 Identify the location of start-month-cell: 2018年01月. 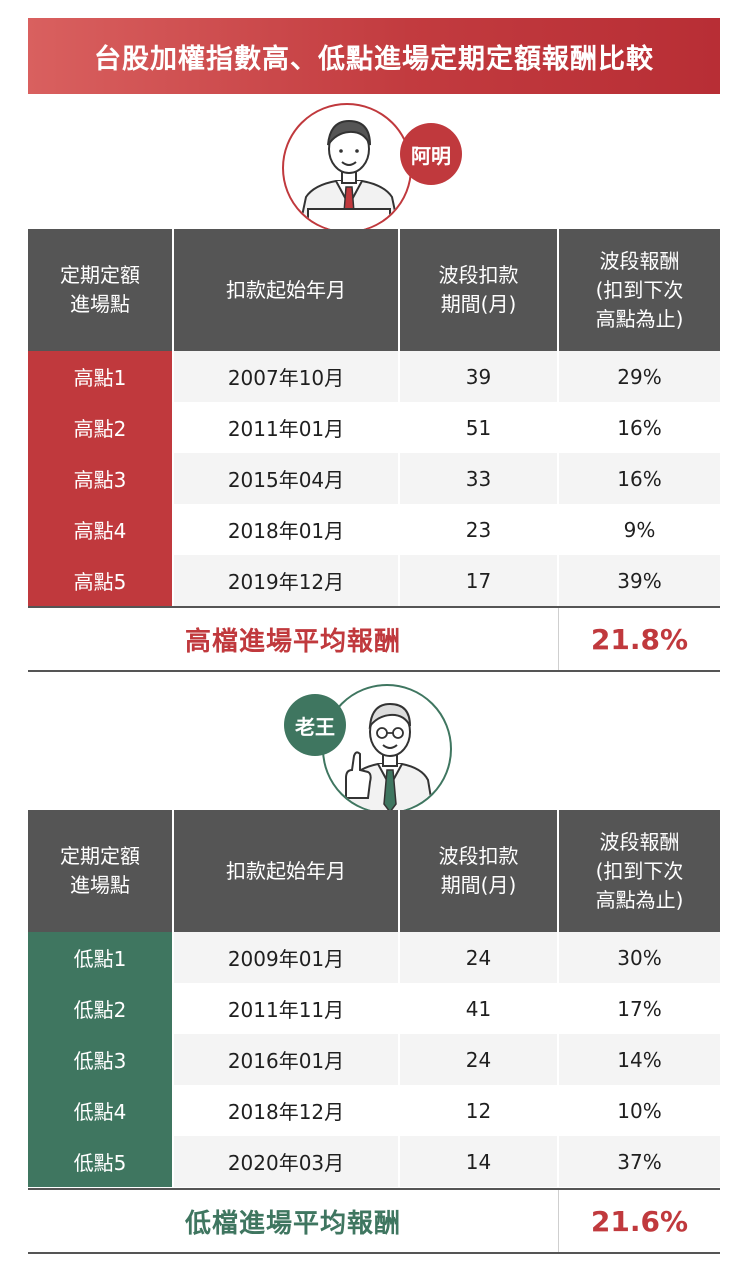
(285, 529).